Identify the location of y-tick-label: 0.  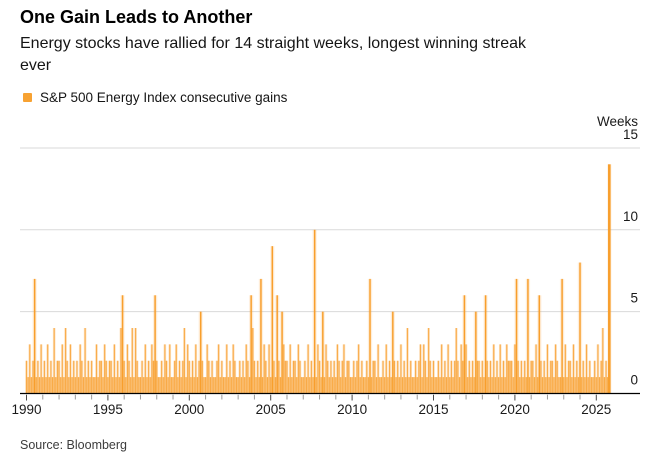
(634, 380).